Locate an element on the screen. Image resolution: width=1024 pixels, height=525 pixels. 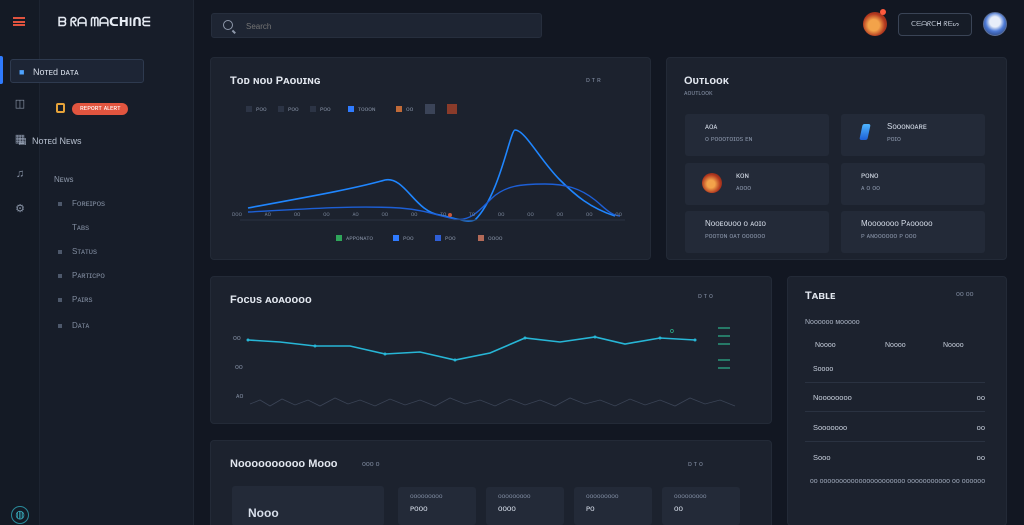
bottom-card-title: Nᴏᴏᴏᴏᴏᴏᴏᴏᴏᴏ Mᴏᴏᴏ is located at coordinates (284, 464).